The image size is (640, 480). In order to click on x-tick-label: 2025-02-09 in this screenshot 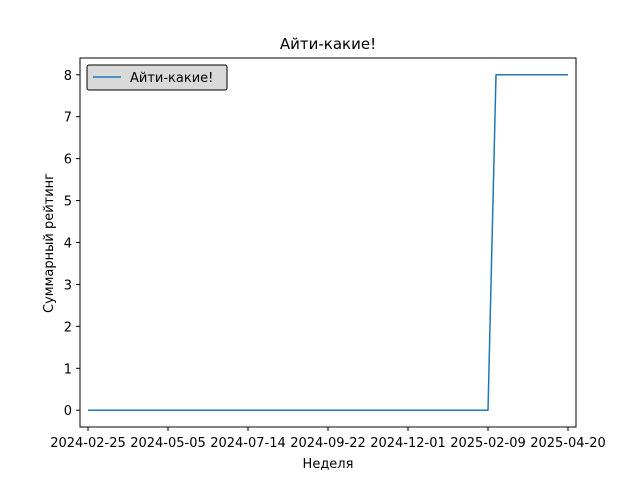, I will do `click(488, 443)`.